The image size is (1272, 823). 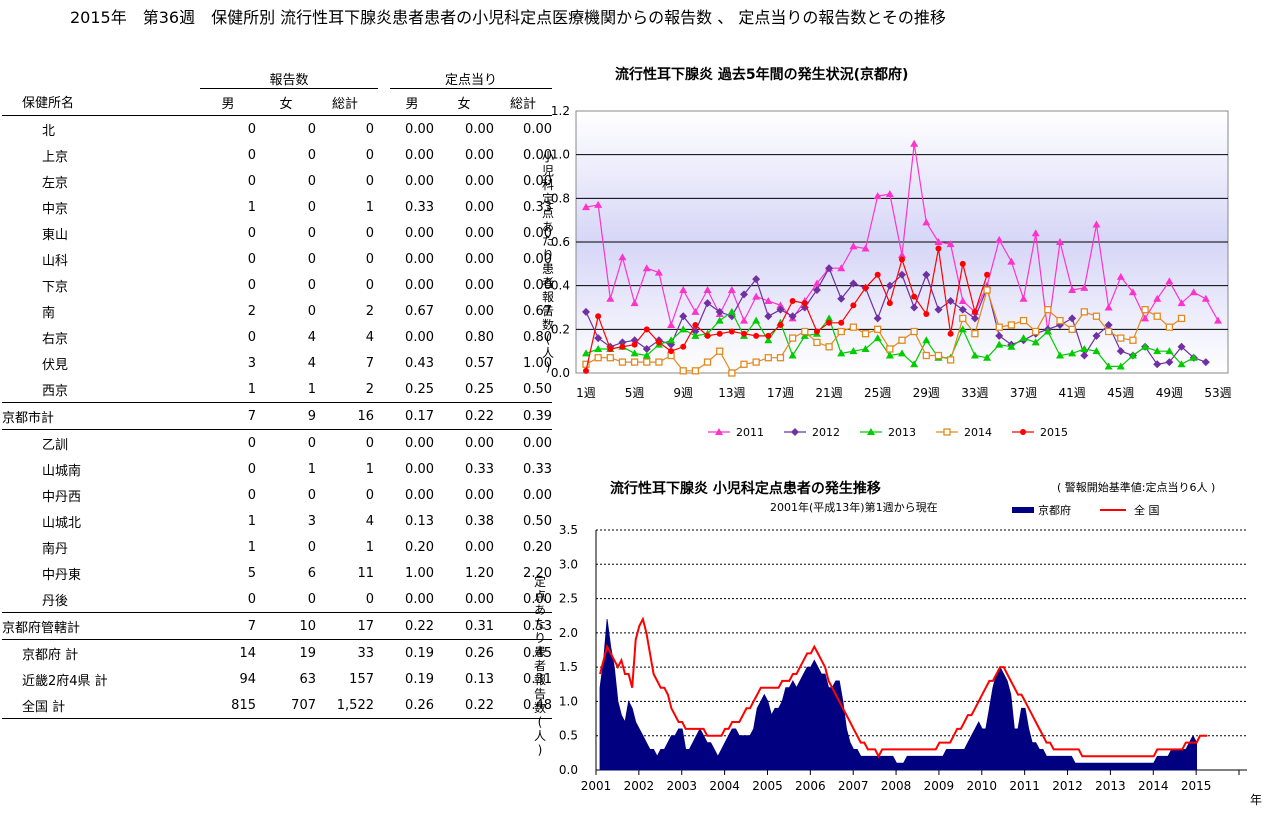 I want to click on cell-name: 乙訓, so click(x=55, y=445).